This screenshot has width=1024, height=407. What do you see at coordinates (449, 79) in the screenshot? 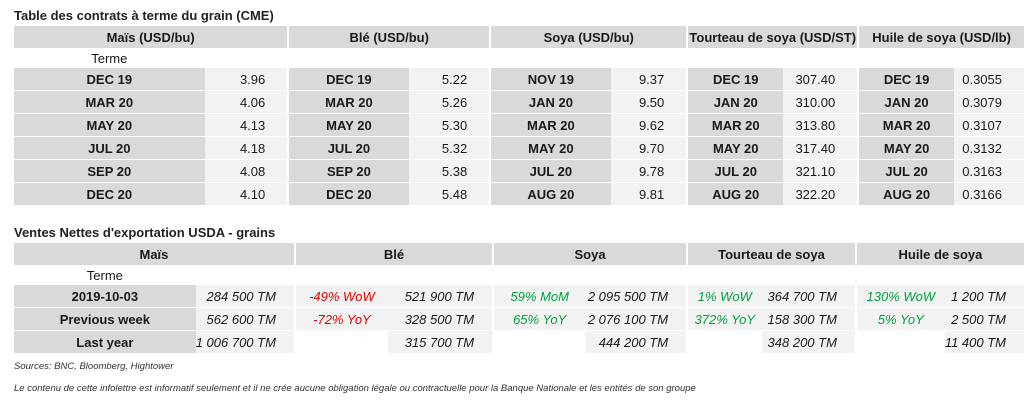
I see `contract-price: 5.22` at bounding box center [449, 79].